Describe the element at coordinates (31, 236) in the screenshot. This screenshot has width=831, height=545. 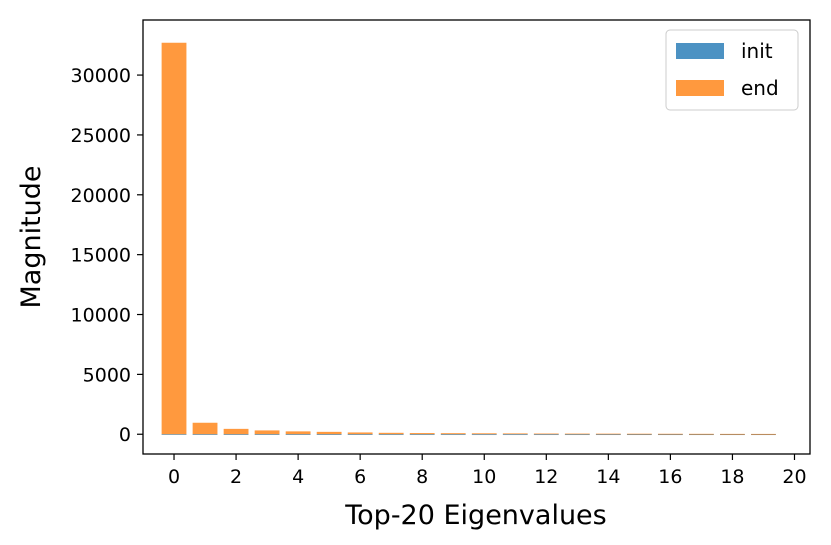
I see `y-axis-title: Magnitude` at that location.